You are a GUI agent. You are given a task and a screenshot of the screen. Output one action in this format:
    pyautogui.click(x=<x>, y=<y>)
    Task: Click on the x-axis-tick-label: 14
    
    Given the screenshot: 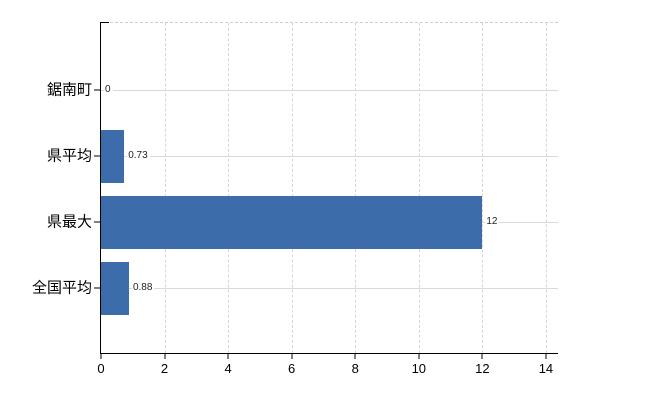 What is the action you would take?
    pyautogui.click(x=546, y=368)
    